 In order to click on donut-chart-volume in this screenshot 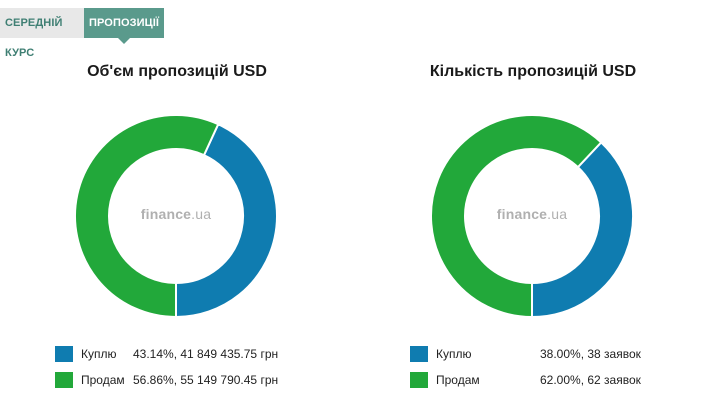, I will do `click(176, 216)`.